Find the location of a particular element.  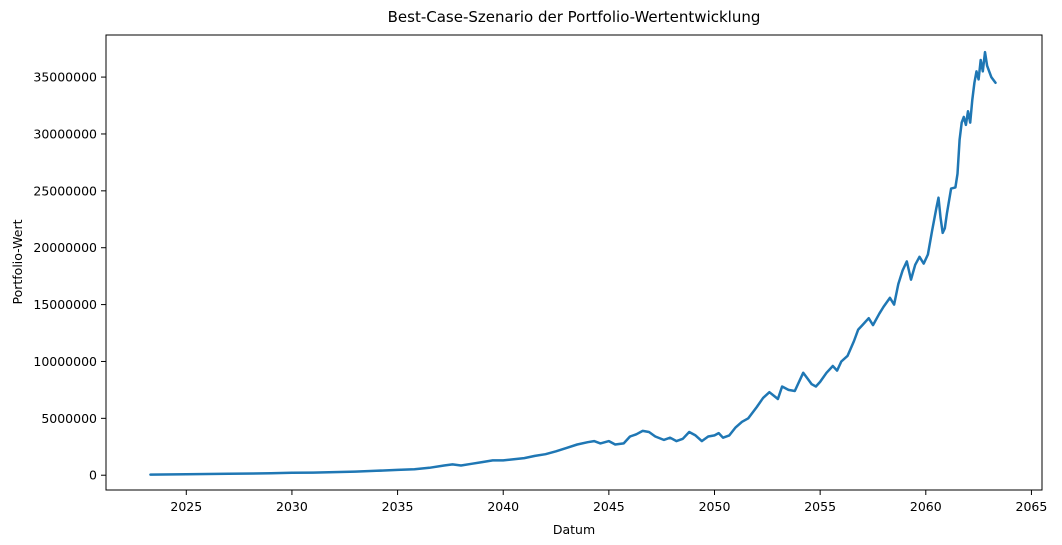

x-axis: 2025 2030 2035 2040 2045 2050 2055 2060 2065 is located at coordinates (608, 502).